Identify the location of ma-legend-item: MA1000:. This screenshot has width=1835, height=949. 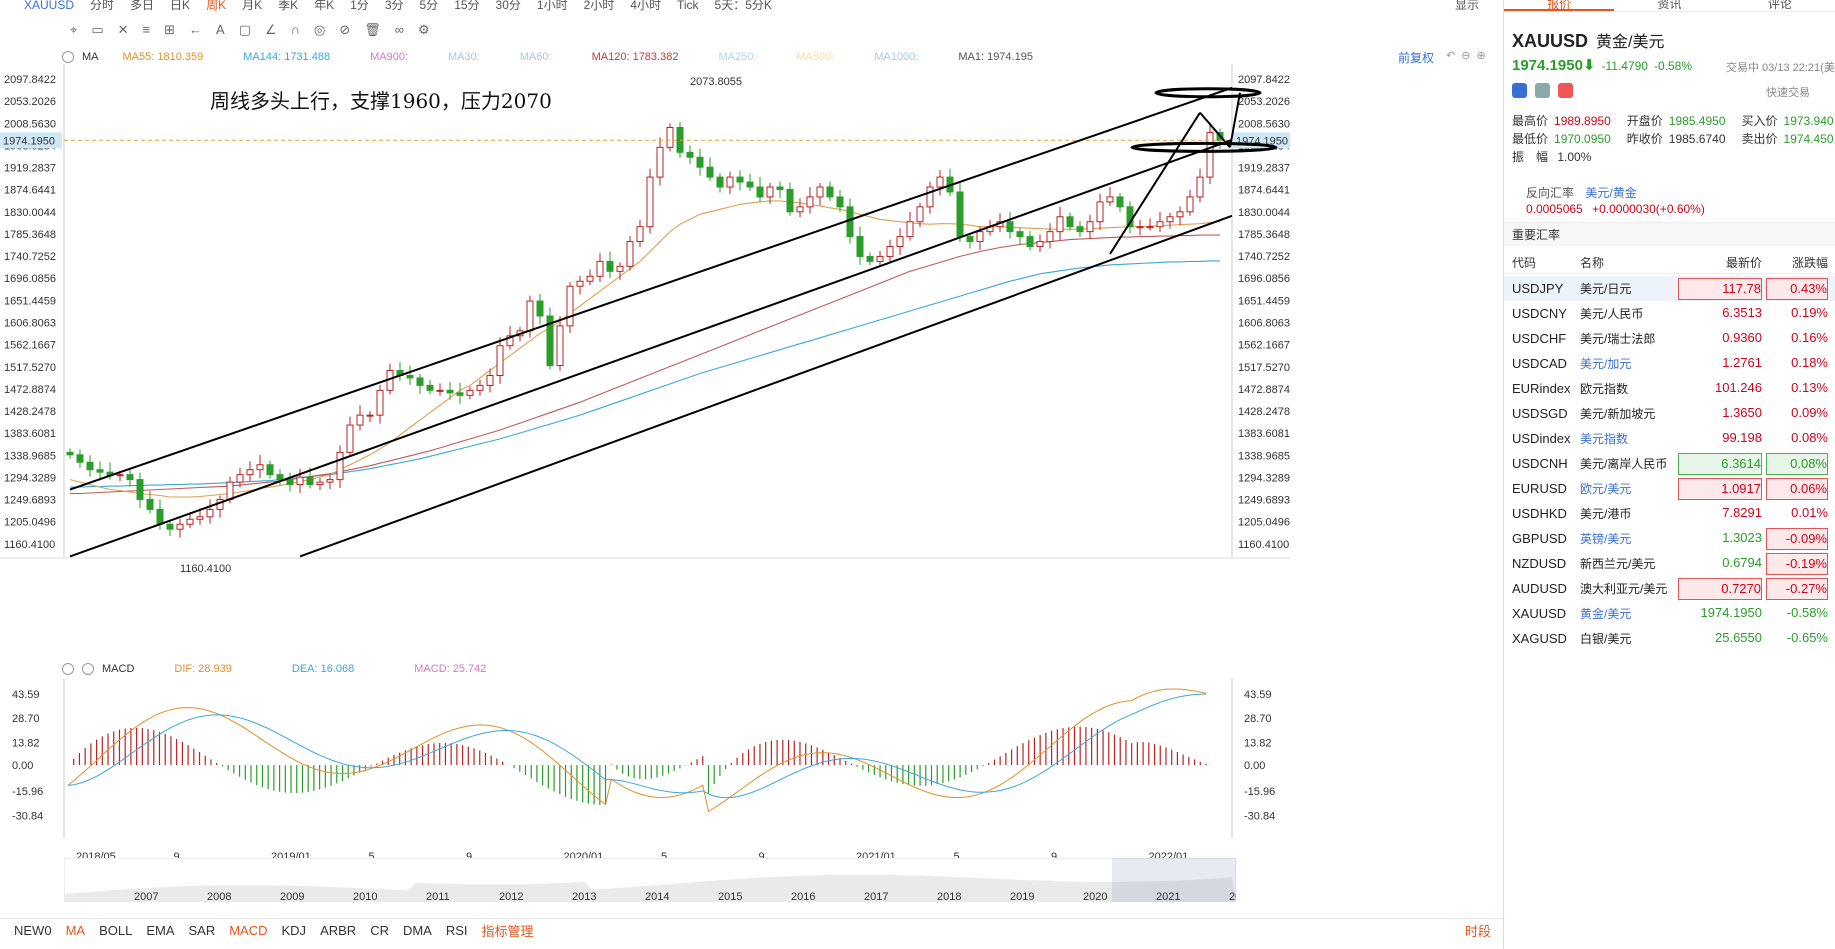
(896, 57).